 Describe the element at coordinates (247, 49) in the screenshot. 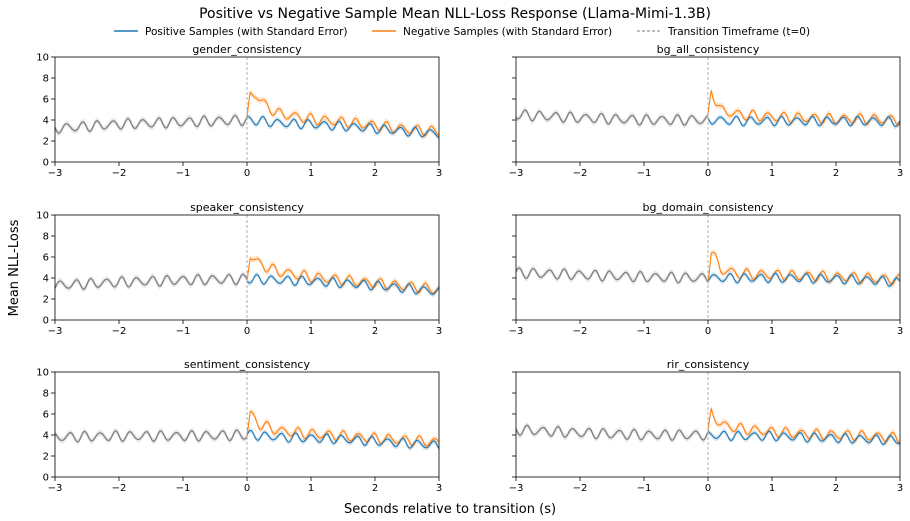

I see `subplot-title: gender_consistency` at that location.